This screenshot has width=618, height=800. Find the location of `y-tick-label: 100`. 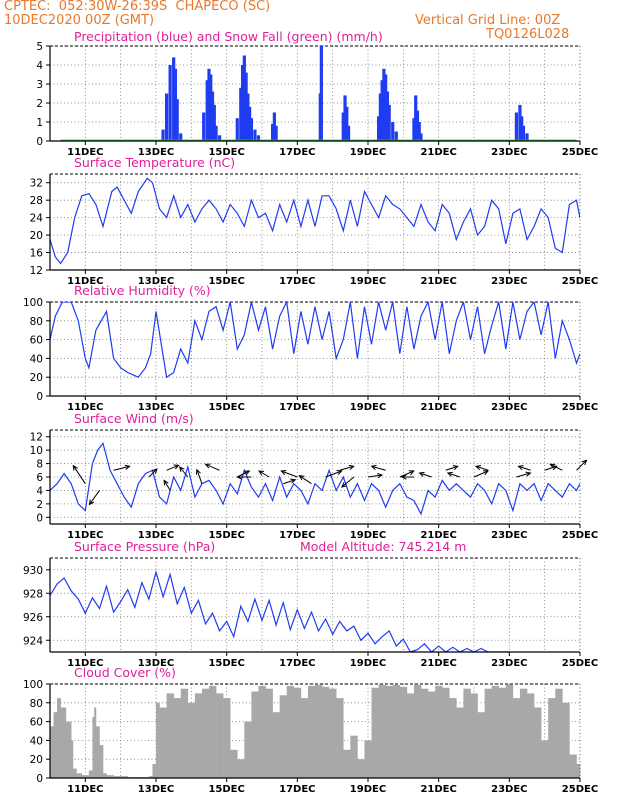

y-tick-label: 100 is located at coordinates (33, 685).